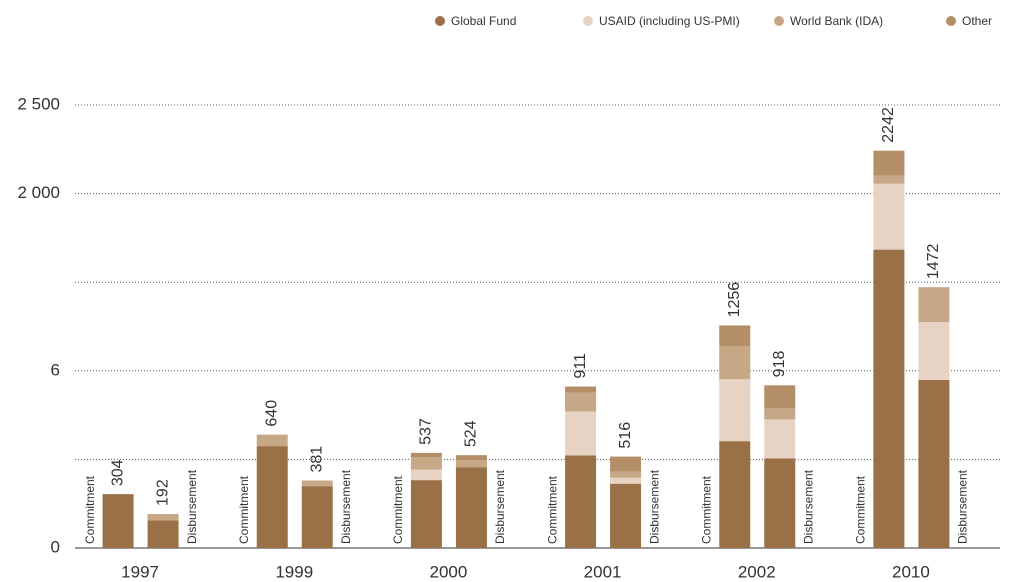 This screenshot has width=1018, height=582. Describe the element at coordinates (483, 21) in the screenshot. I see `legend-label: Global Fund` at that location.